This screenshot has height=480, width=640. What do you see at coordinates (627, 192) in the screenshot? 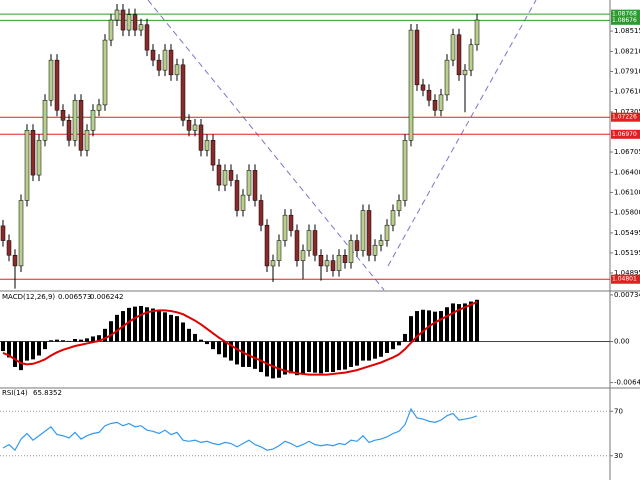
I see `y-tick-label: 1.06100` at bounding box center [627, 192].